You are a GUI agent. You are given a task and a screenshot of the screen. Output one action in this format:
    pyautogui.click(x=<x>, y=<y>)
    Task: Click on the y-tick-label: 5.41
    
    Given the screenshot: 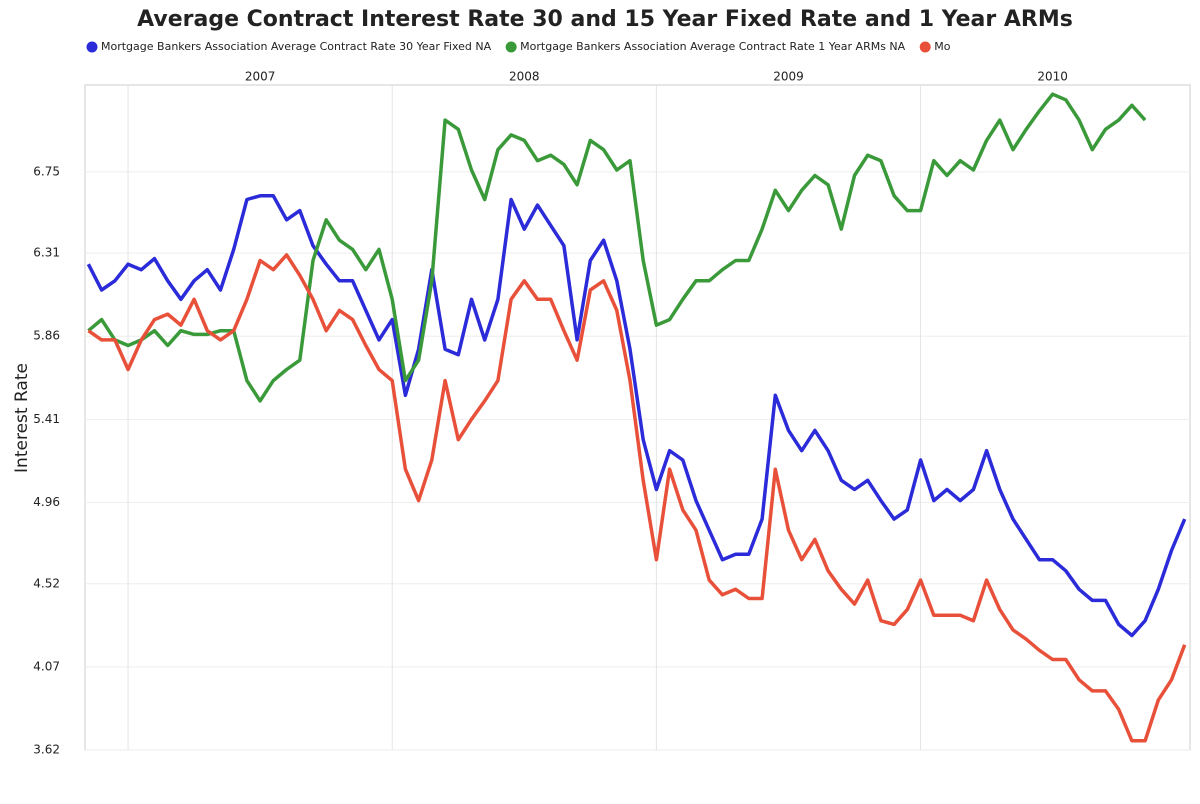 What is the action you would take?
    pyautogui.click(x=46, y=419)
    